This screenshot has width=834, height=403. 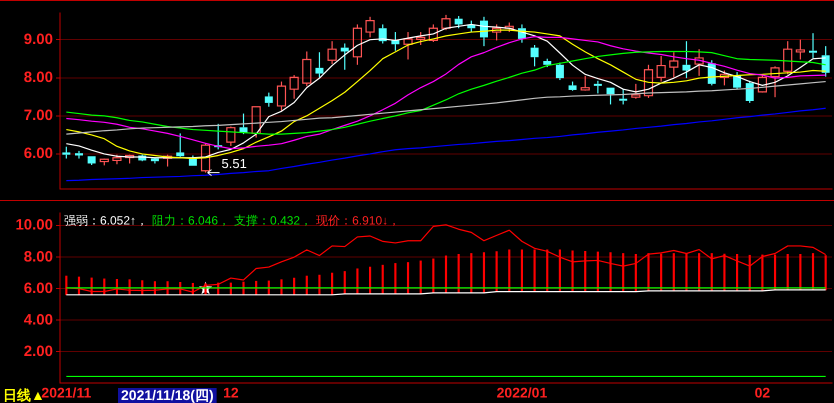 What do you see at coordinates (38, 39) in the screenshot?
I see `y-tick-label: 9.00` at bounding box center [38, 39].